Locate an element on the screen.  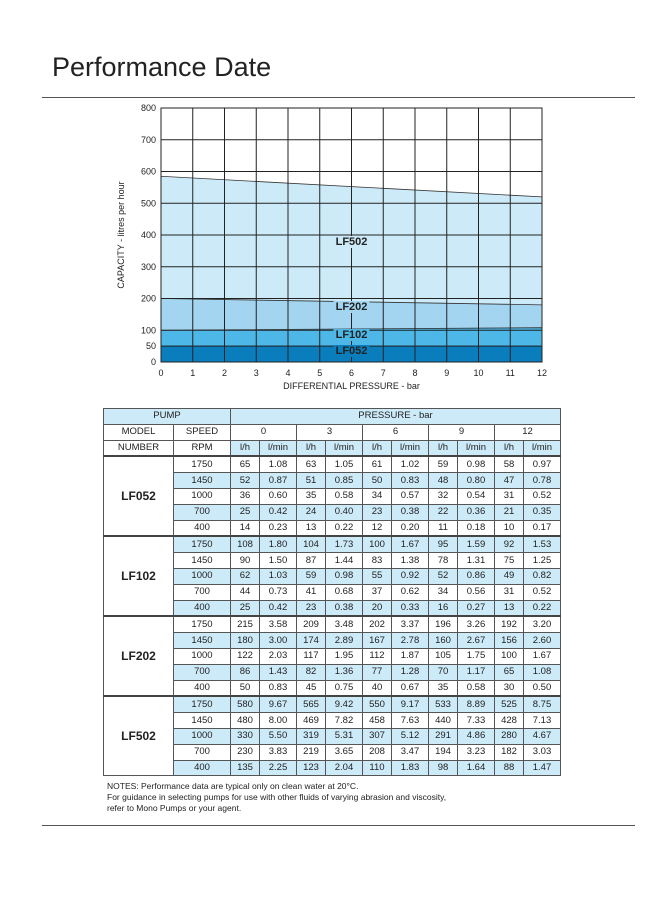
table-row: 700 25 0.42 24 0.40 23 0.38 22 0.36 21 0.35 is located at coordinates (332, 512).